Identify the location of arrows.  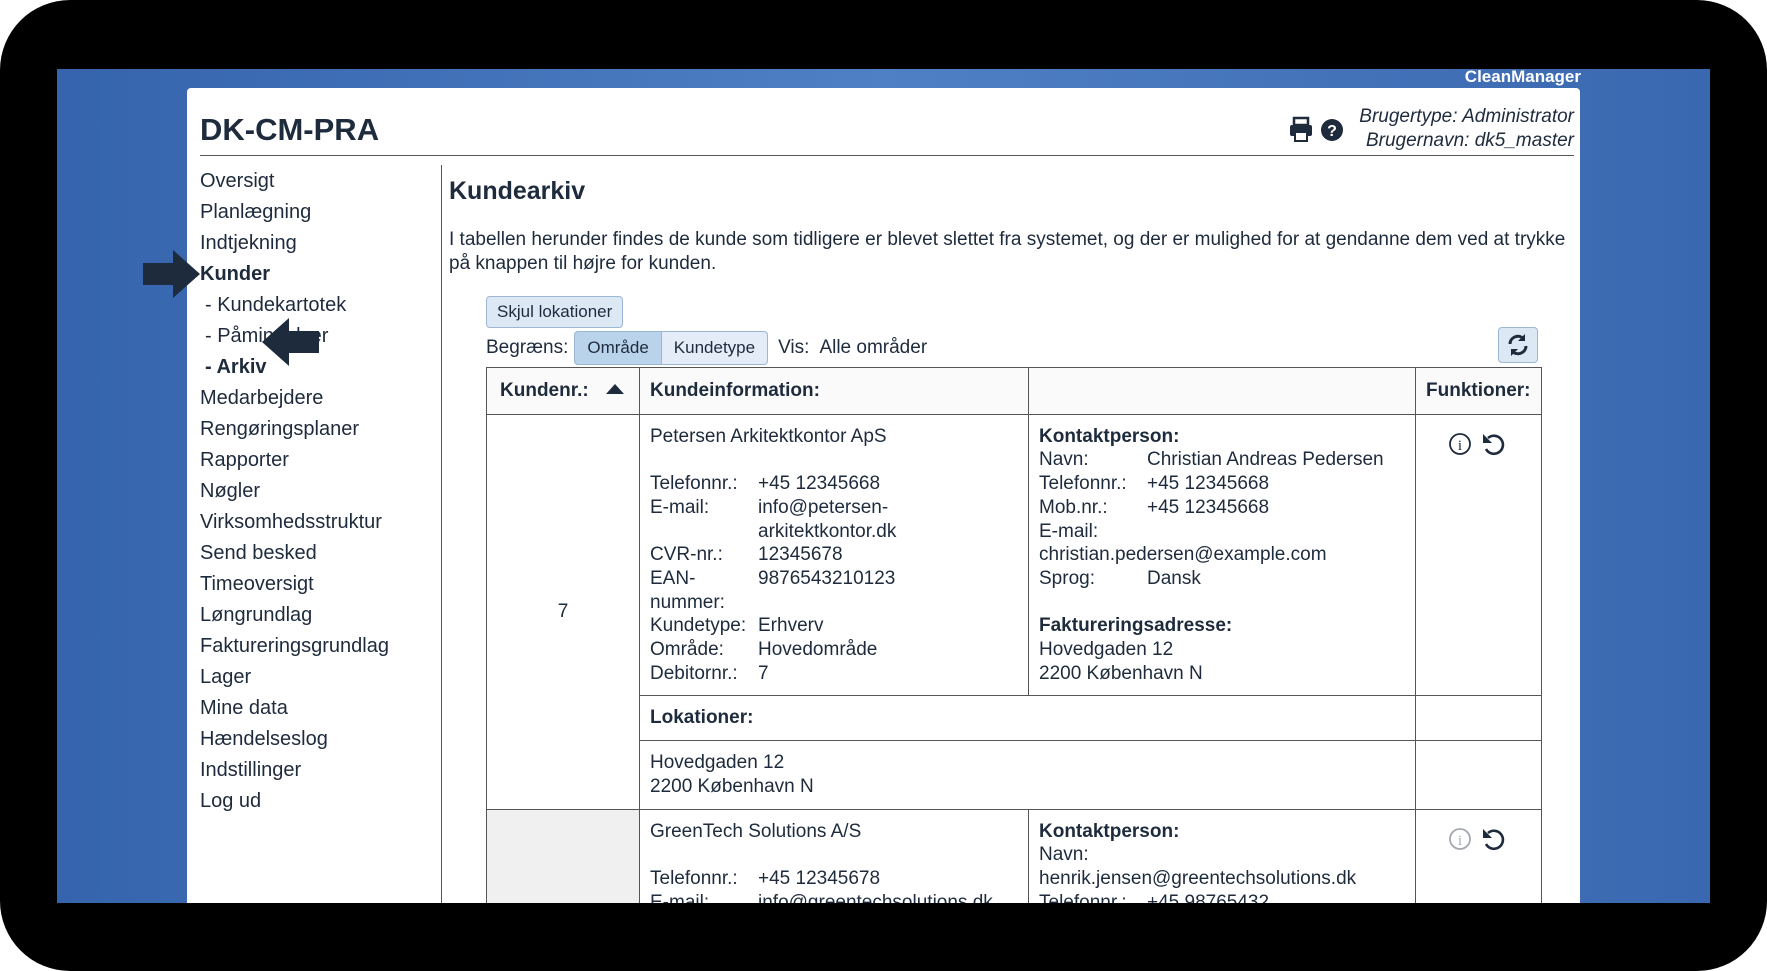
(231, 308).